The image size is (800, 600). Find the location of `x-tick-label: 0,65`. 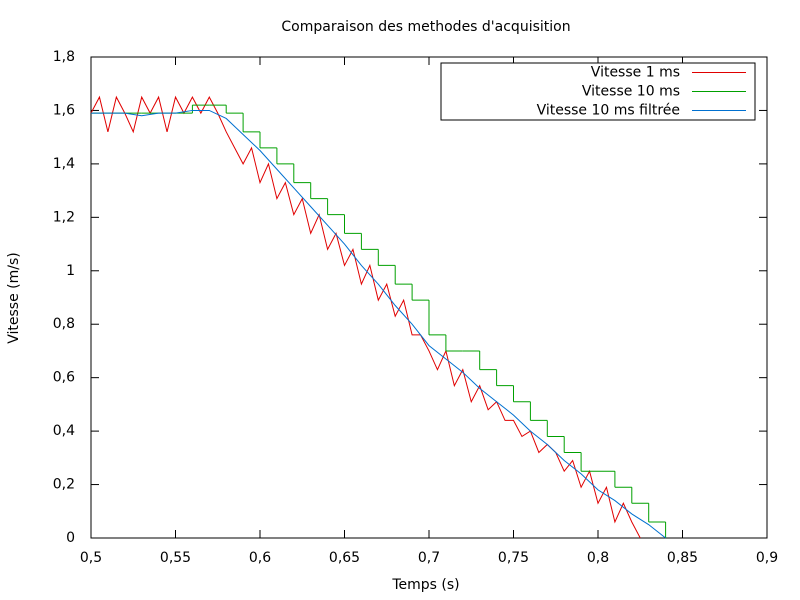

x-tick-label: 0,65 is located at coordinates (344, 558).